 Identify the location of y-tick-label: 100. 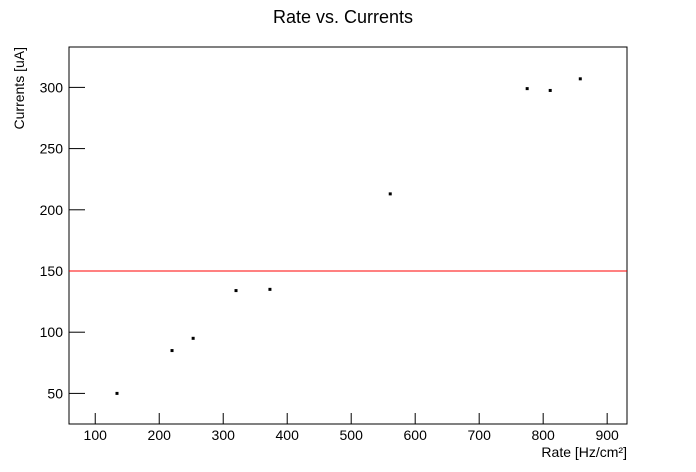
(52, 332).